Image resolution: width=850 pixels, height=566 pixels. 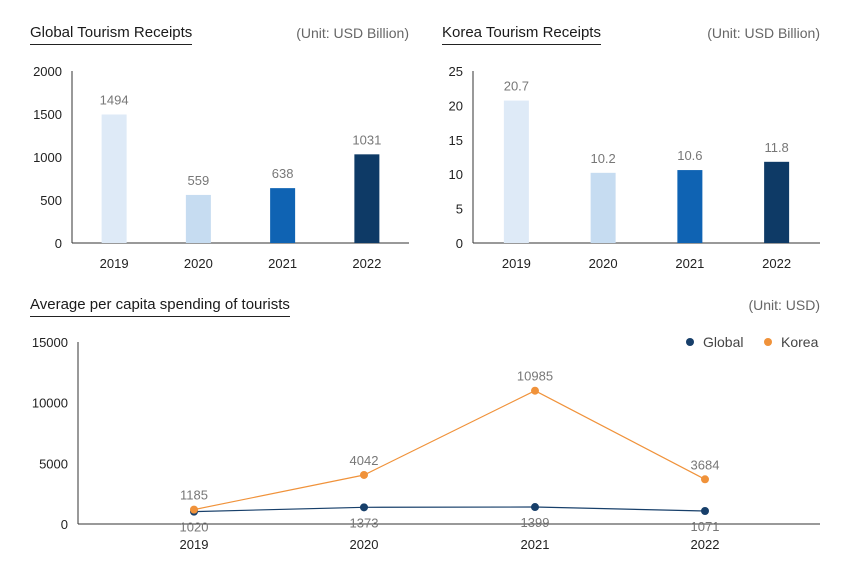 I want to click on spending-data-label-global: 1373, so click(x=364, y=522).